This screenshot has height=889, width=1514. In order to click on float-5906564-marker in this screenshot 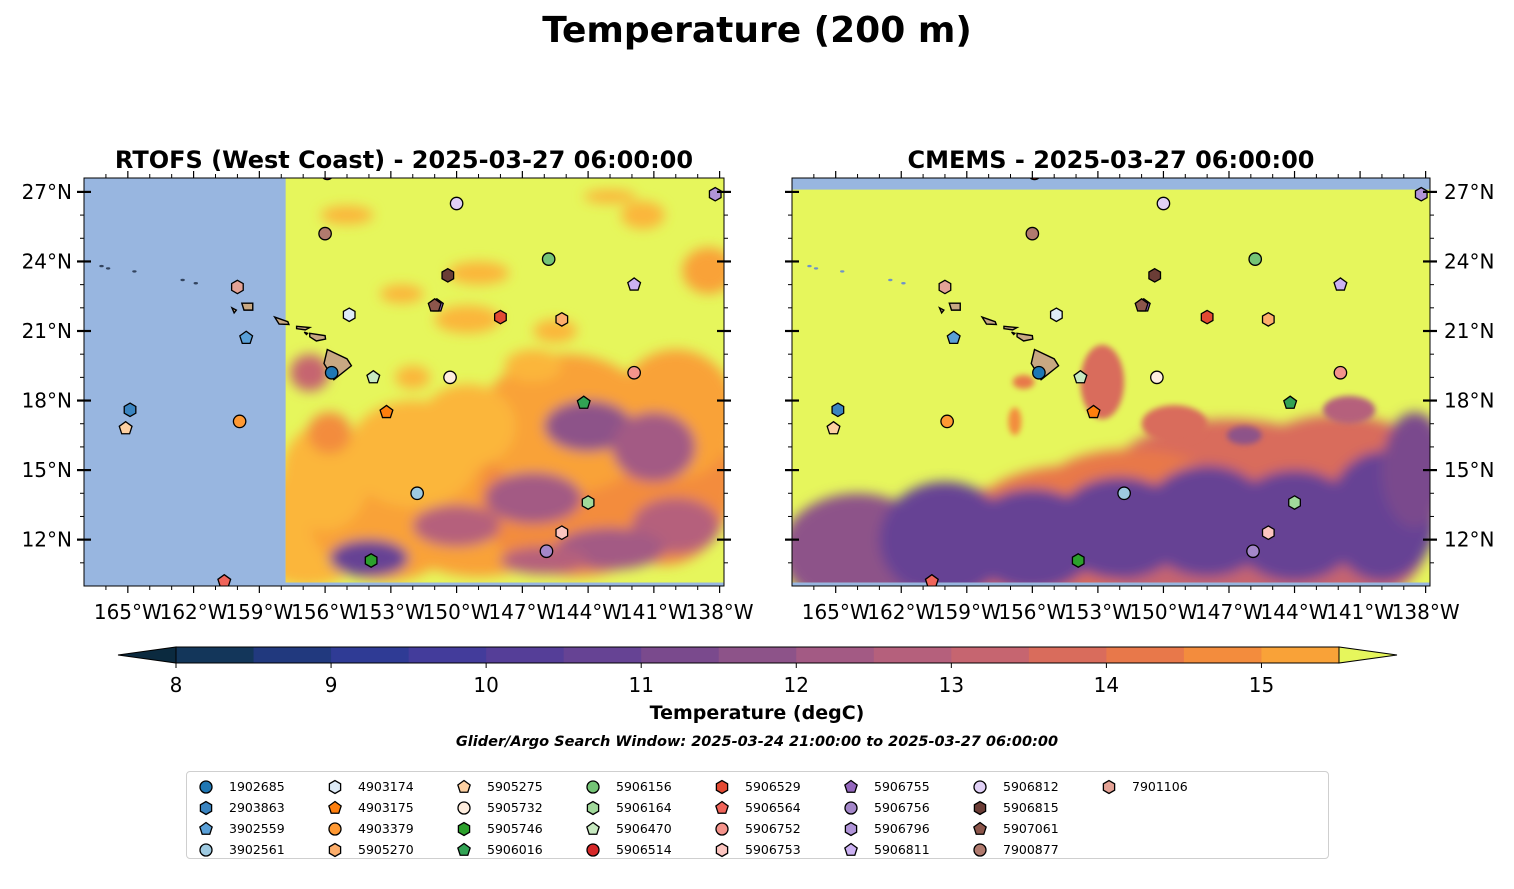, I will do `click(224, 579)`.